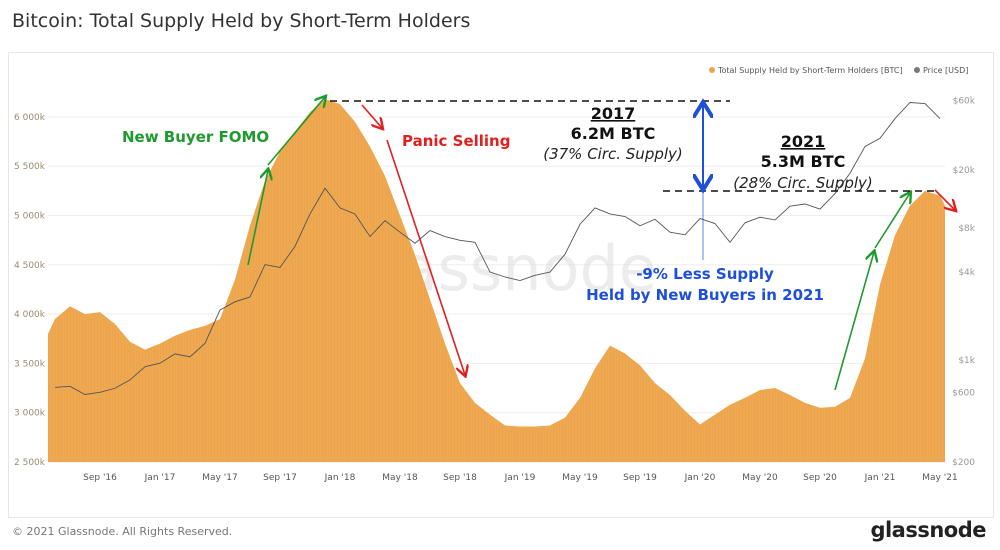  Describe the element at coordinates (340, 478) in the screenshot. I see `x-tick-label: Jan '18` at that location.